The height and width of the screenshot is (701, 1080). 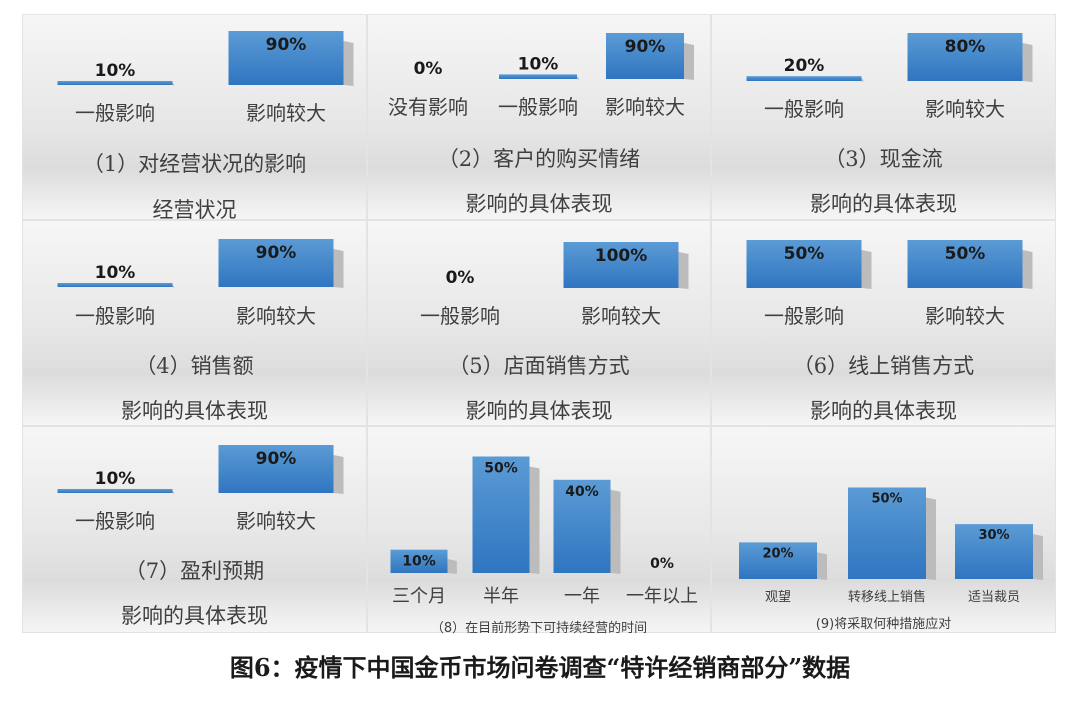 I want to click on chart-panel-4: 10% 一般影响 90% 影响较大 （4）销售额 影响的具体表现, so click(x=194, y=323).